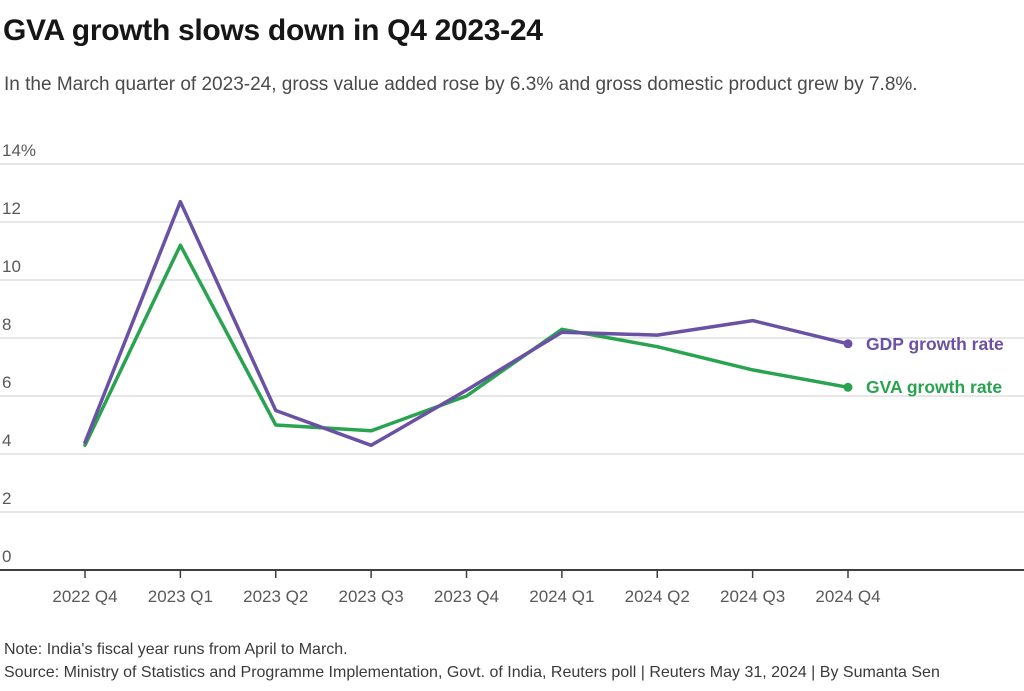  Describe the element at coordinates (11, 208) in the screenshot. I see `y-axis-tick-label: 12` at that location.